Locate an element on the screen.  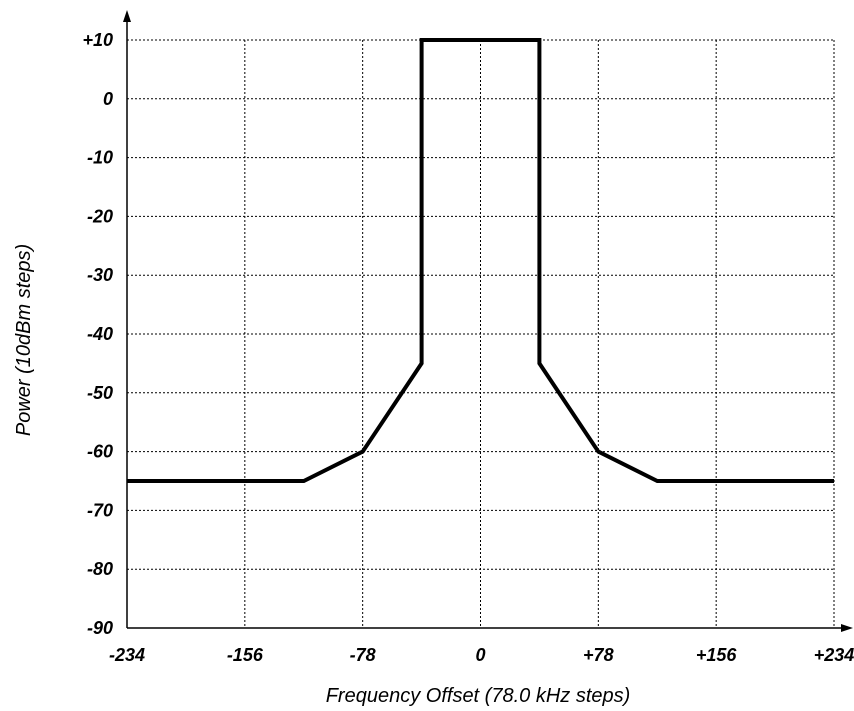
y-tick-label: -60 is located at coordinates (100, 452).